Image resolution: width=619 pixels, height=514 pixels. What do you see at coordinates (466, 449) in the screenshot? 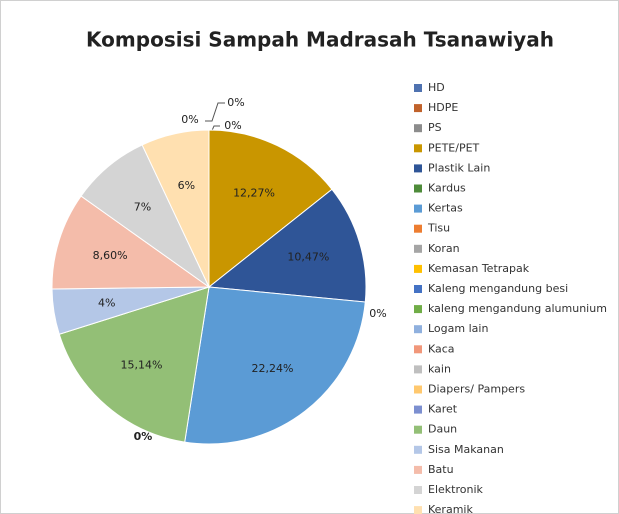
I see `legend-label: Sisa Makanan` at bounding box center [466, 449].